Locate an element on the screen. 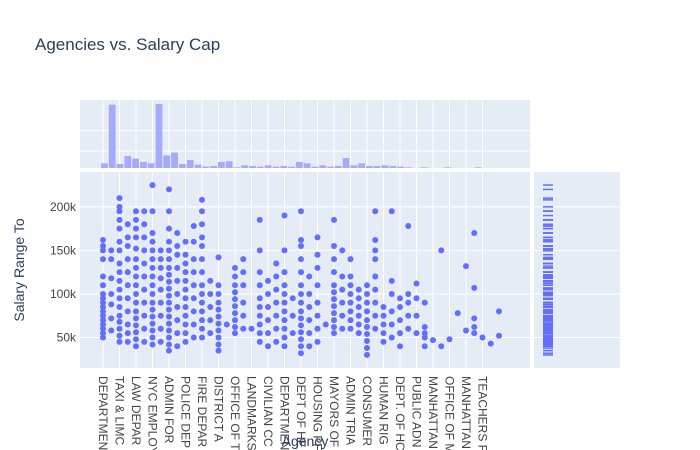 The height and width of the screenshot is (450, 700). y-axis: 50k 100k 150k 200k is located at coordinates (63, 272).